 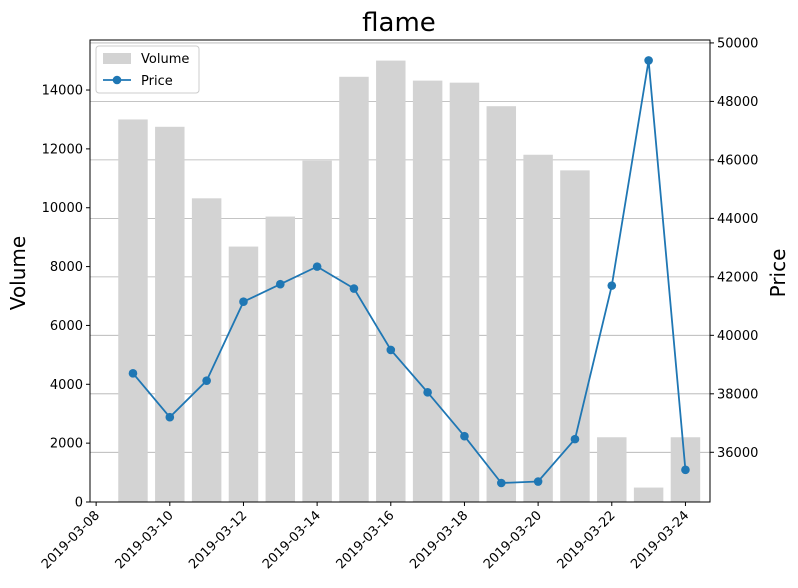 I want to click on x-tick-label: 2019-03-18, so click(x=439, y=540).